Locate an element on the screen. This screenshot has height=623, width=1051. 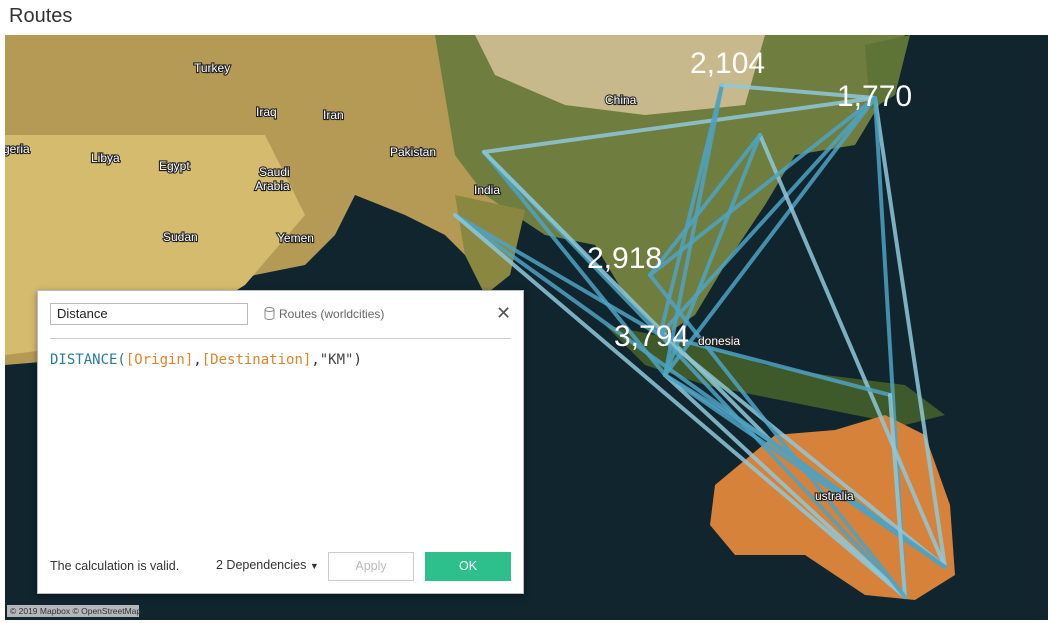
place-label: ustralia is located at coordinates (834, 496).